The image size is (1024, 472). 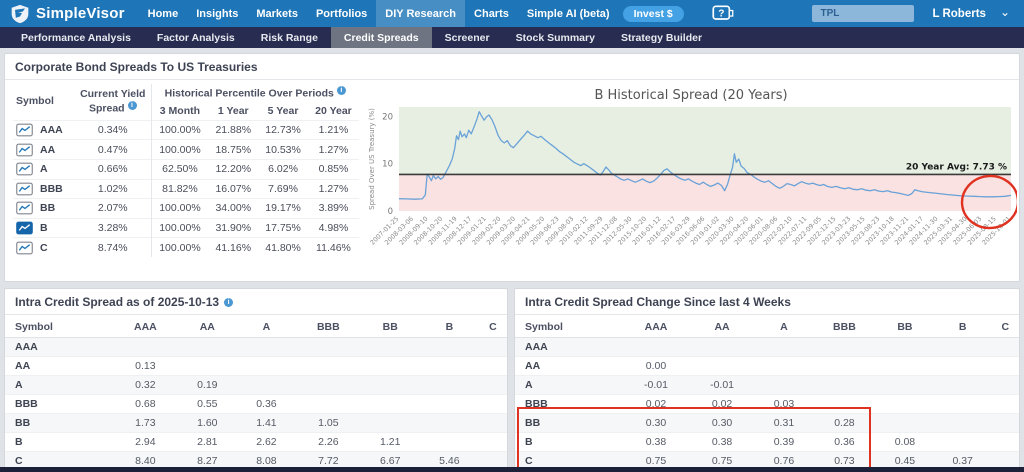 I want to click on value-cell: 0.45, so click(x=905, y=460).